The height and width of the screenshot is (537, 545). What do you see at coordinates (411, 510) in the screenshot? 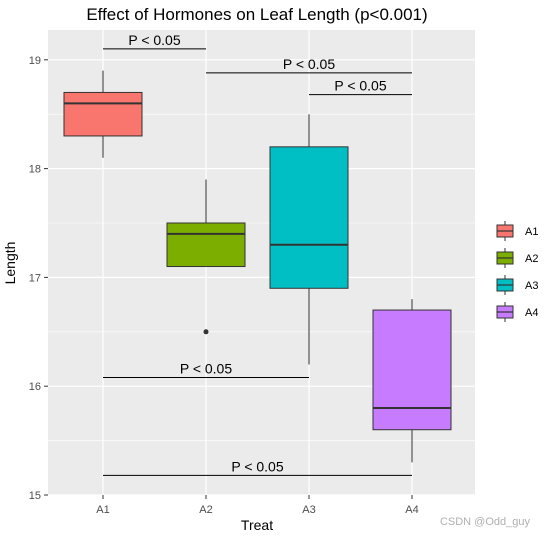
I see `x-tick-label: A4` at bounding box center [411, 510].